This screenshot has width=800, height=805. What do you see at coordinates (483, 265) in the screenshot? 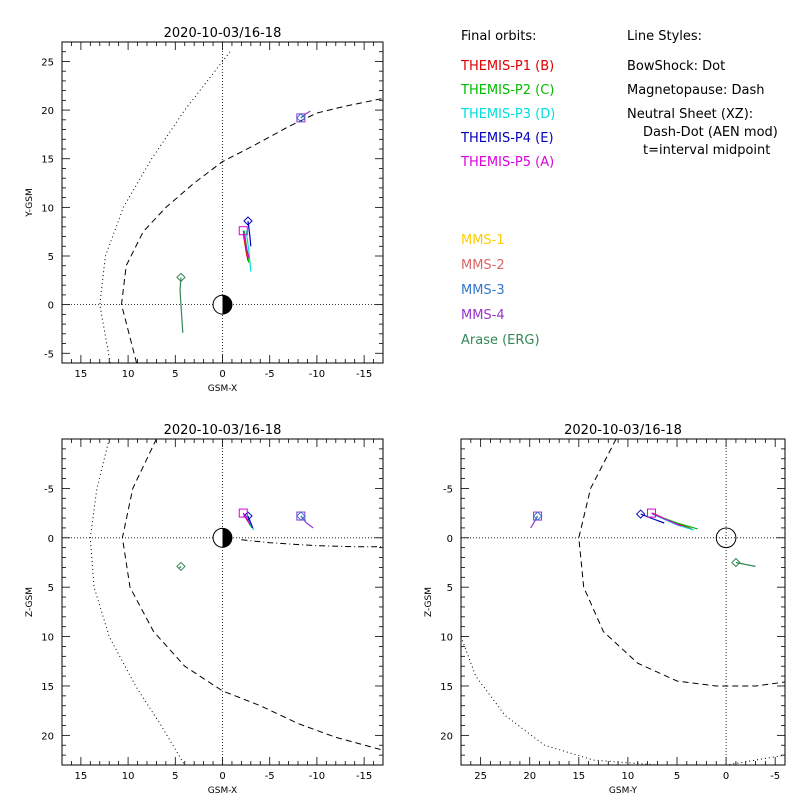
I see `legend-item-mms-2: MMS-2` at bounding box center [483, 265].